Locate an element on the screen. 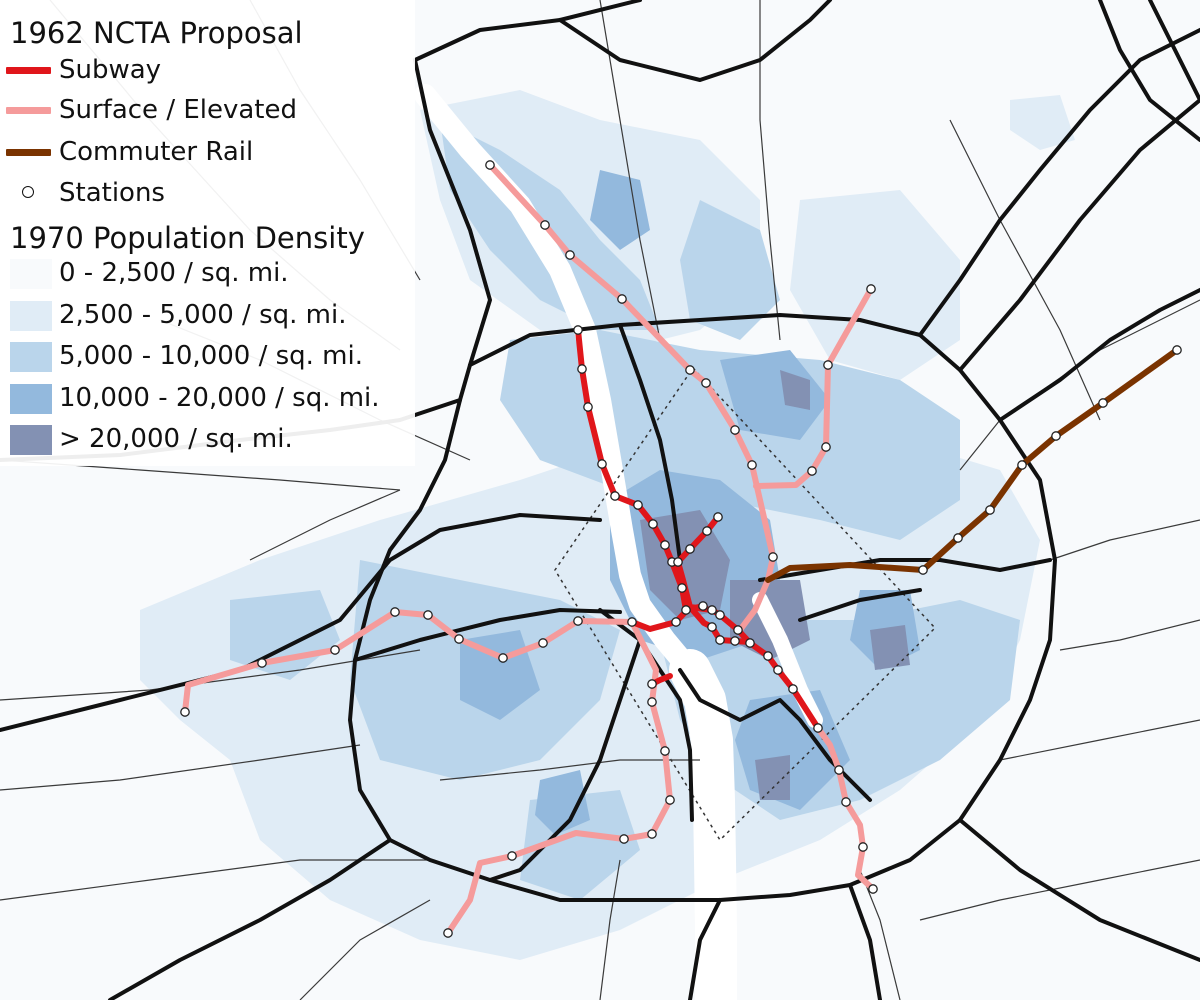 The width and height of the screenshot is (1200, 1000). legend-density-label: 2,500 - 5,000 / sq. mi. is located at coordinates (203, 315).